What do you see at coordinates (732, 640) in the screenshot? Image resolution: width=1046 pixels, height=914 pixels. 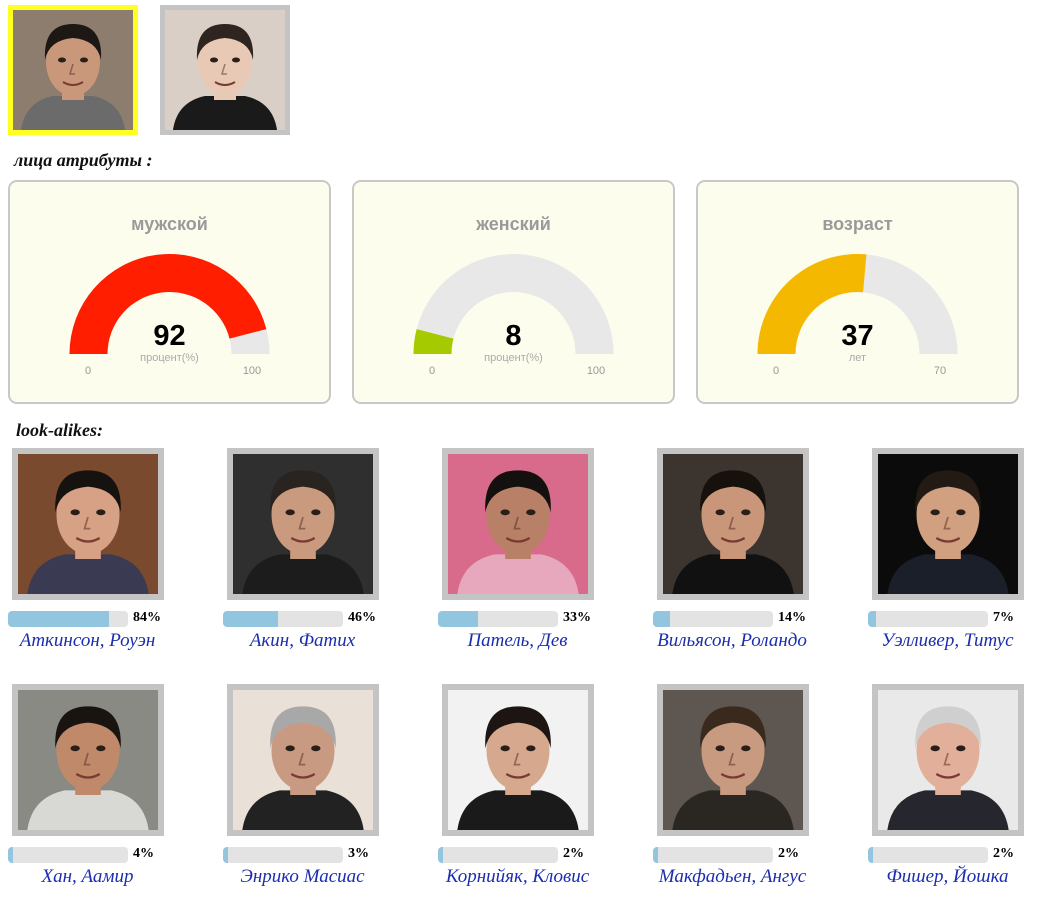 I see `lookalike-name-link: Вильясон, Роландо` at bounding box center [732, 640].